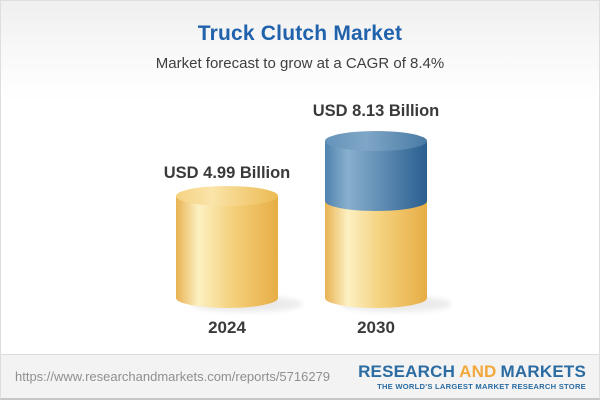  I want to click on logo-word-markets: MARKETS, so click(543, 371).